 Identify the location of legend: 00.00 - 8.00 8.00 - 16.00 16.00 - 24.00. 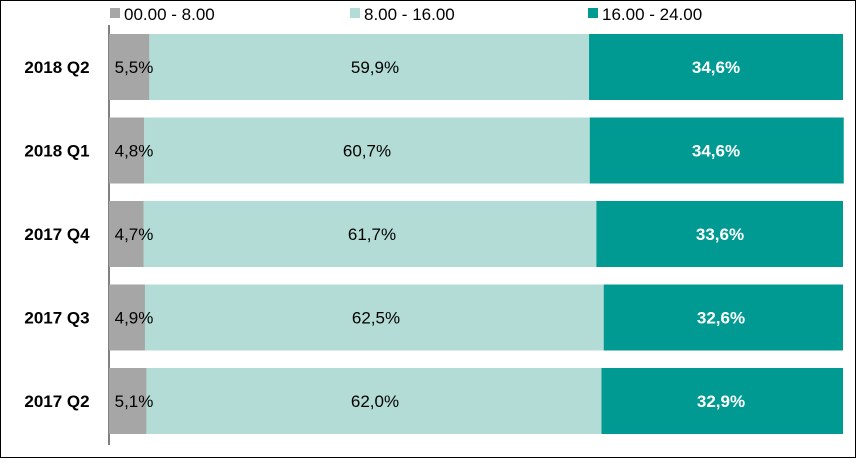
(406, 14).